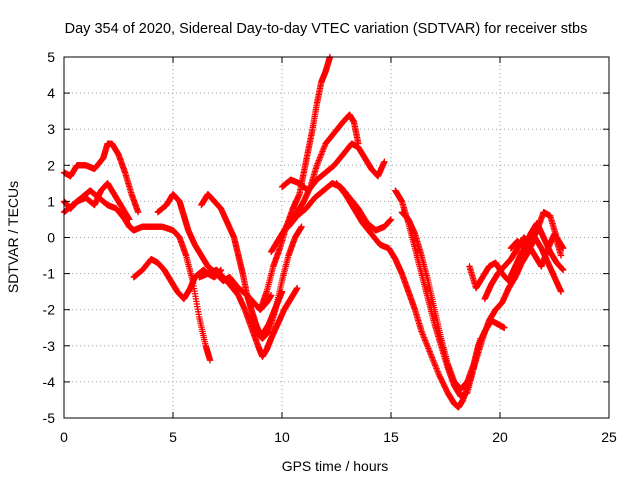 This screenshot has width=640, height=480. Describe the element at coordinates (609, 437) in the screenshot. I see `x-tick-label: 25` at that location.